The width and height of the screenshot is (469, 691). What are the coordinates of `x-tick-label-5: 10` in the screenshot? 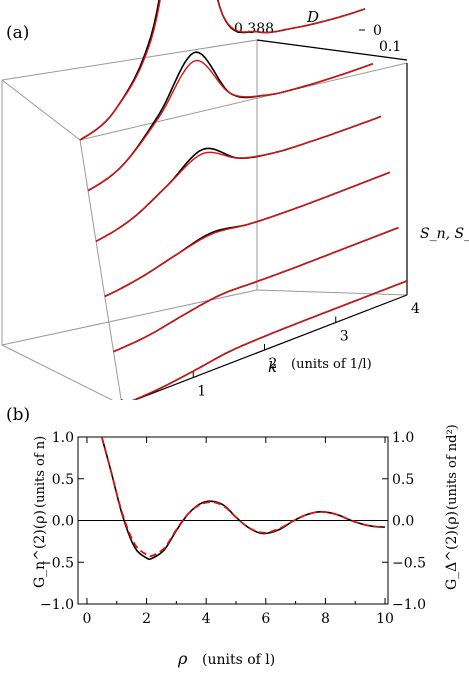 It's located at (385, 619).